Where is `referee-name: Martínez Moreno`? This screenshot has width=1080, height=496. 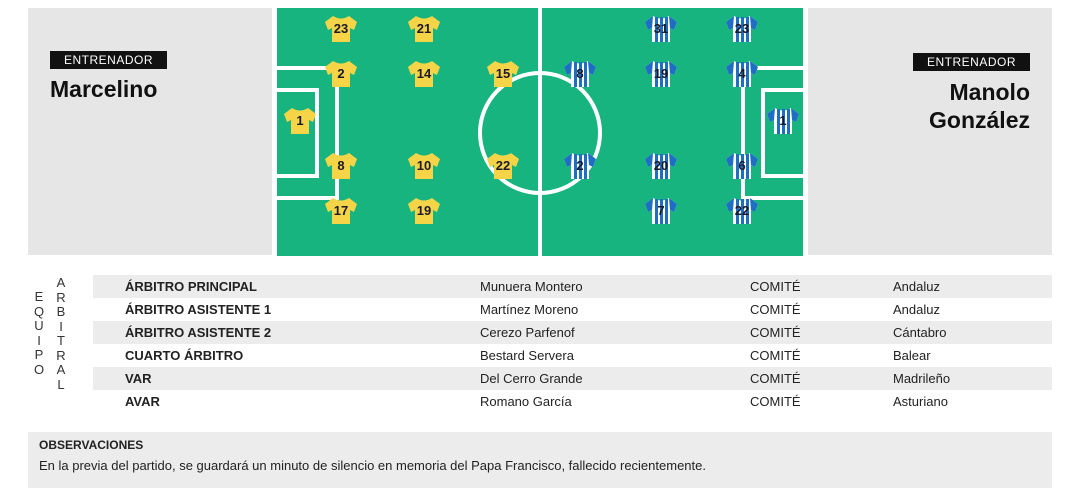 referee-name: Martínez Moreno is located at coordinates (529, 309).